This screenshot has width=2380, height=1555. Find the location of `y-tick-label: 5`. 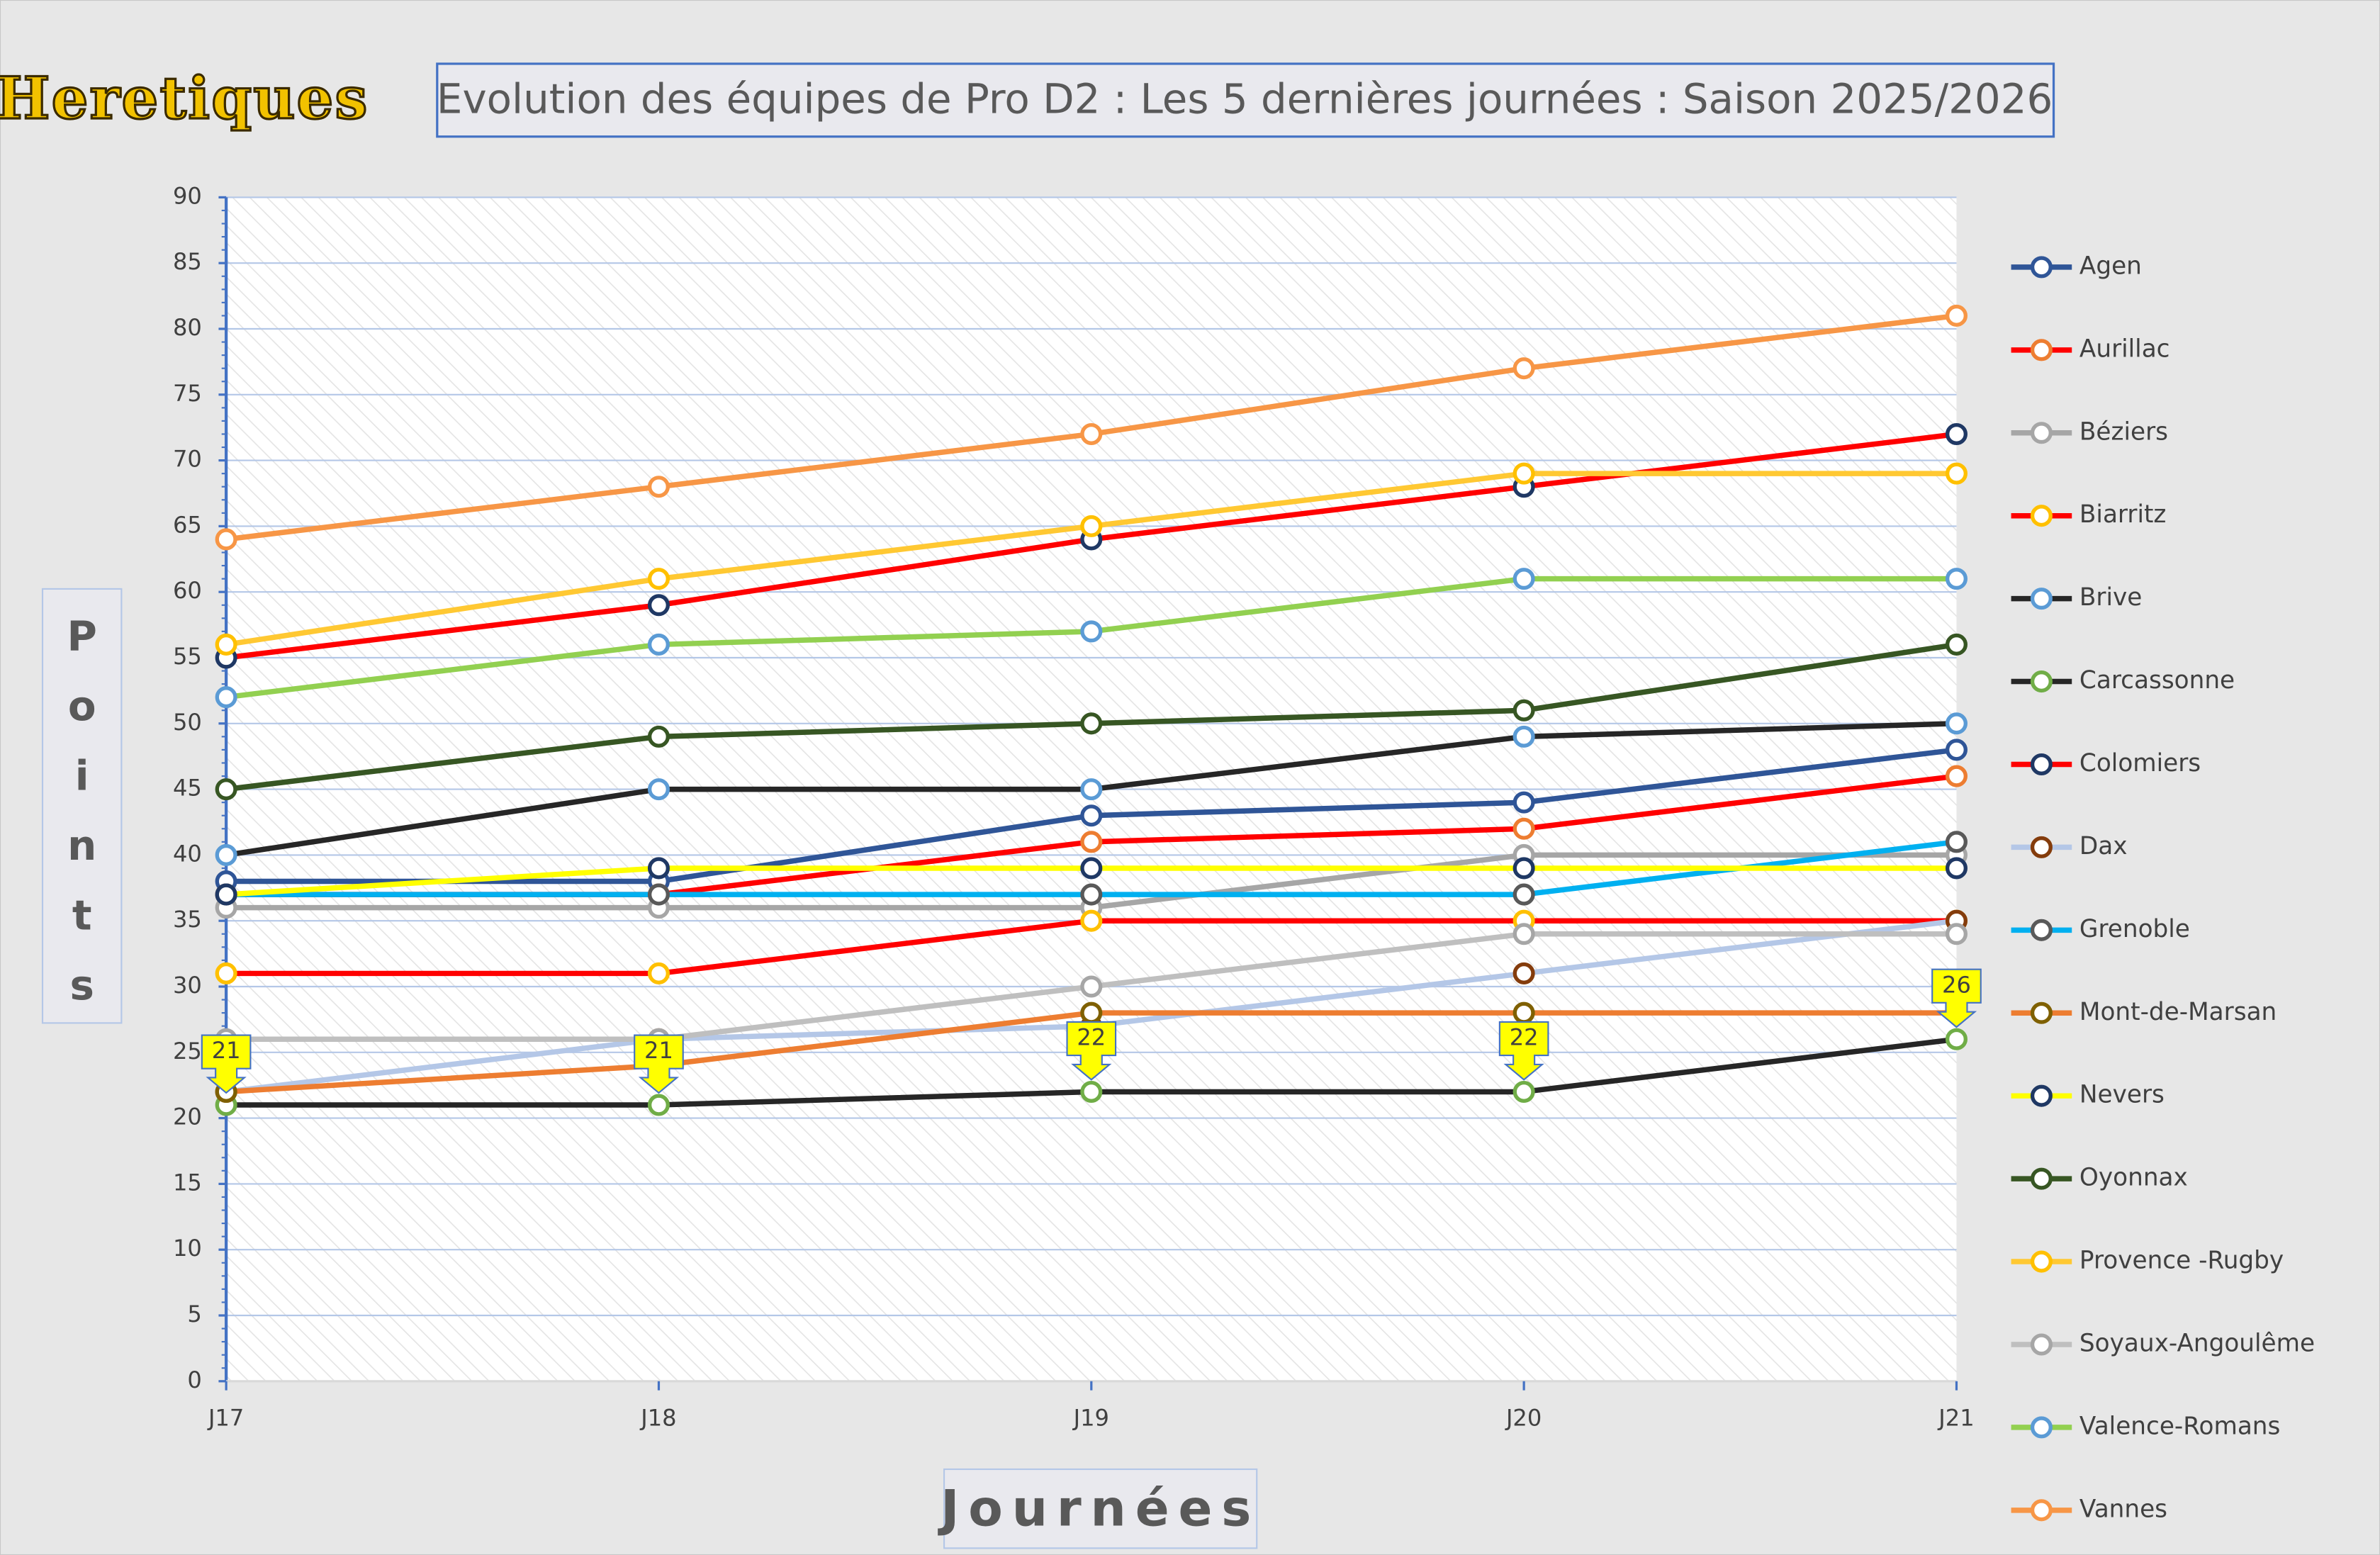

y-tick-label: 5 is located at coordinates (194, 1314).